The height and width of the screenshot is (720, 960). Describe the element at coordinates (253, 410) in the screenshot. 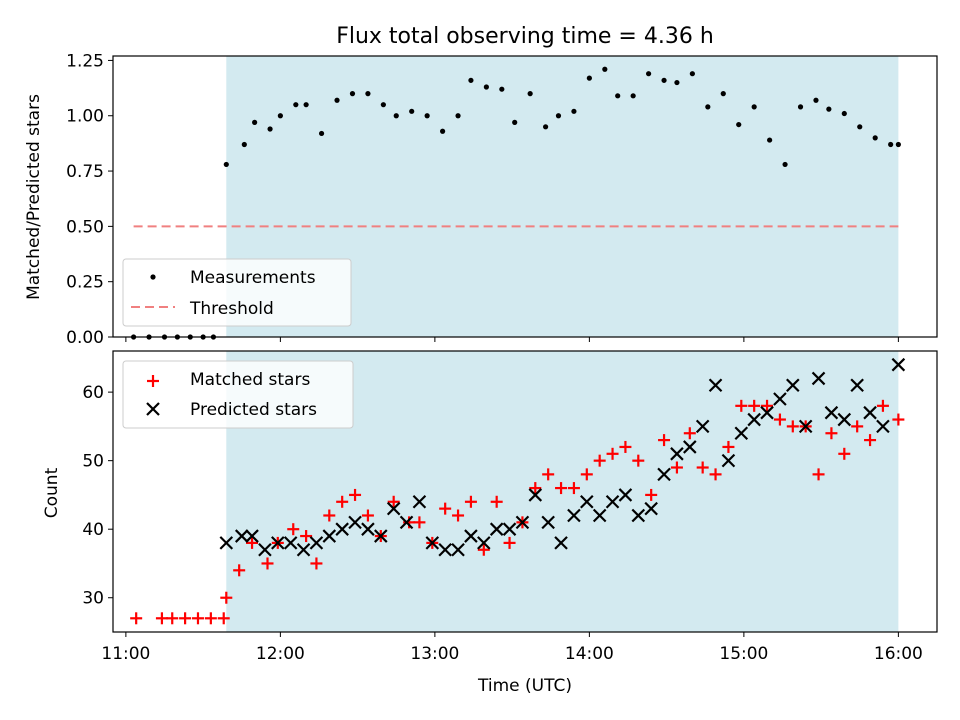

I see `legend-predicted-label: Predicted stars` at that location.